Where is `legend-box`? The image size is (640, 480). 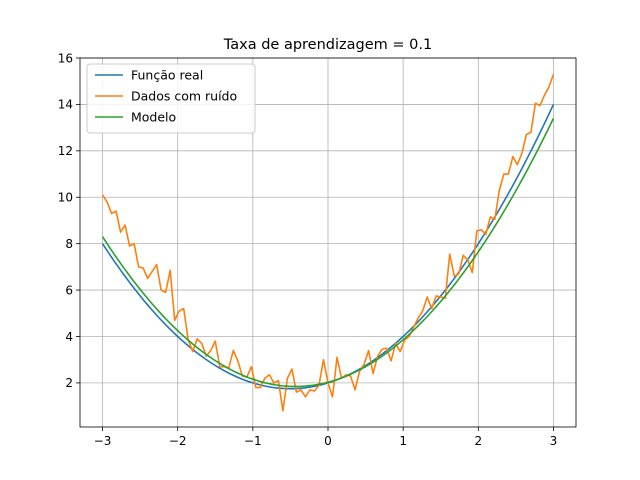 legend-box is located at coordinates (171, 98).